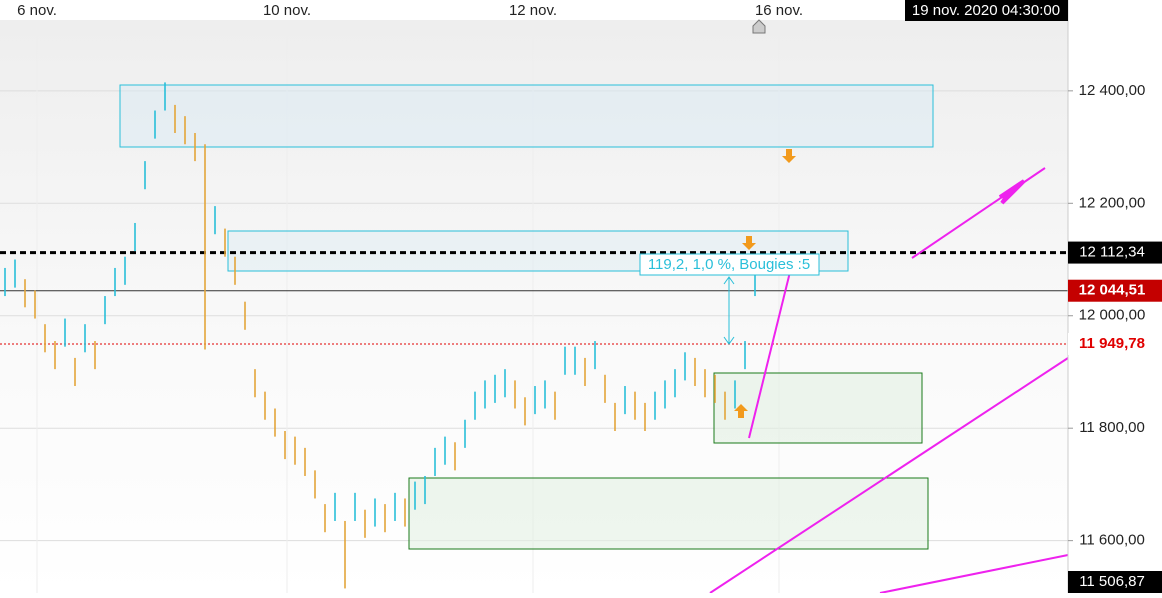 This screenshot has width=1162, height=598. I want to click on level-label: 11 506,87, so click(1112, 581).